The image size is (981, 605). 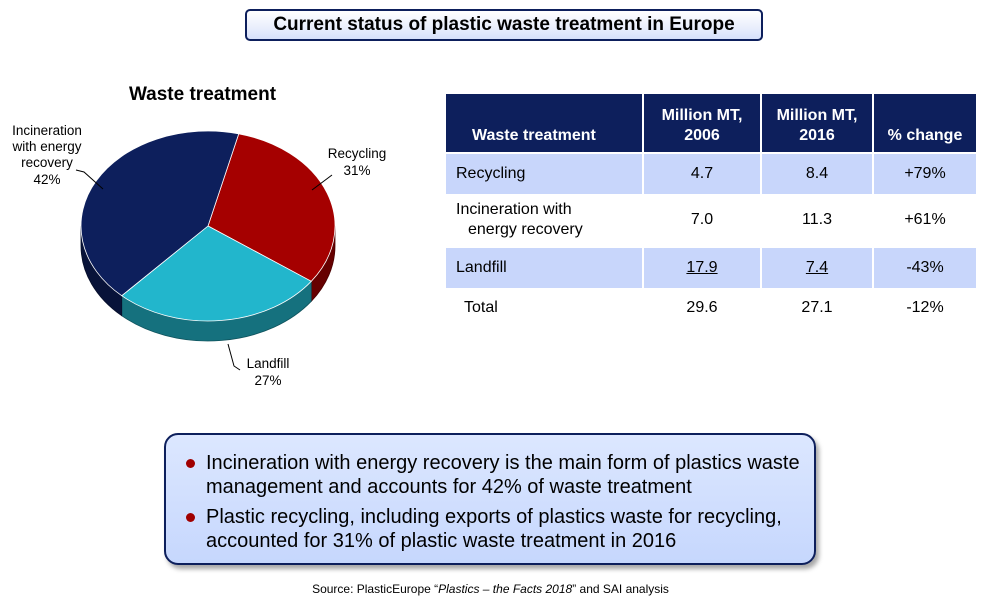 I want to click on pie-label-incineration-1: Incineration, so click(x=47, y=130).